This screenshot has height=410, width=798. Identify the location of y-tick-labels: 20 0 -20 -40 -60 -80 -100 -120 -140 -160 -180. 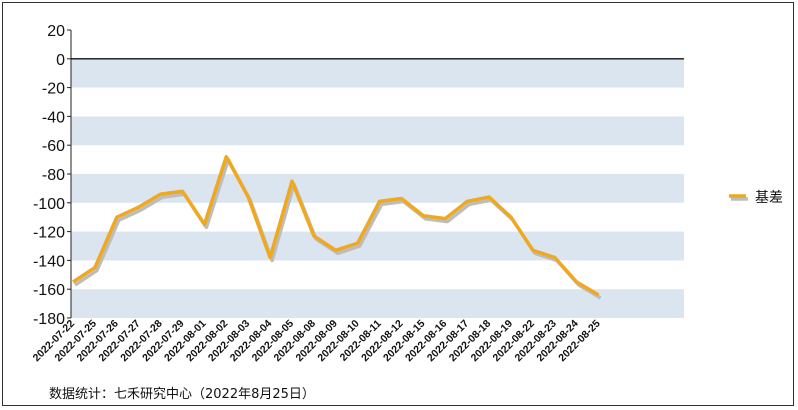
(52, 175).